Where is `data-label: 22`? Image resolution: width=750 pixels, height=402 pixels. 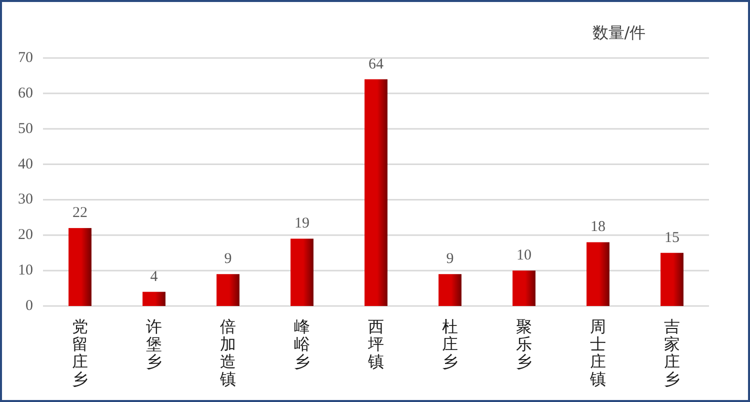
data-label: 22 is located at coordinates (80, 213).